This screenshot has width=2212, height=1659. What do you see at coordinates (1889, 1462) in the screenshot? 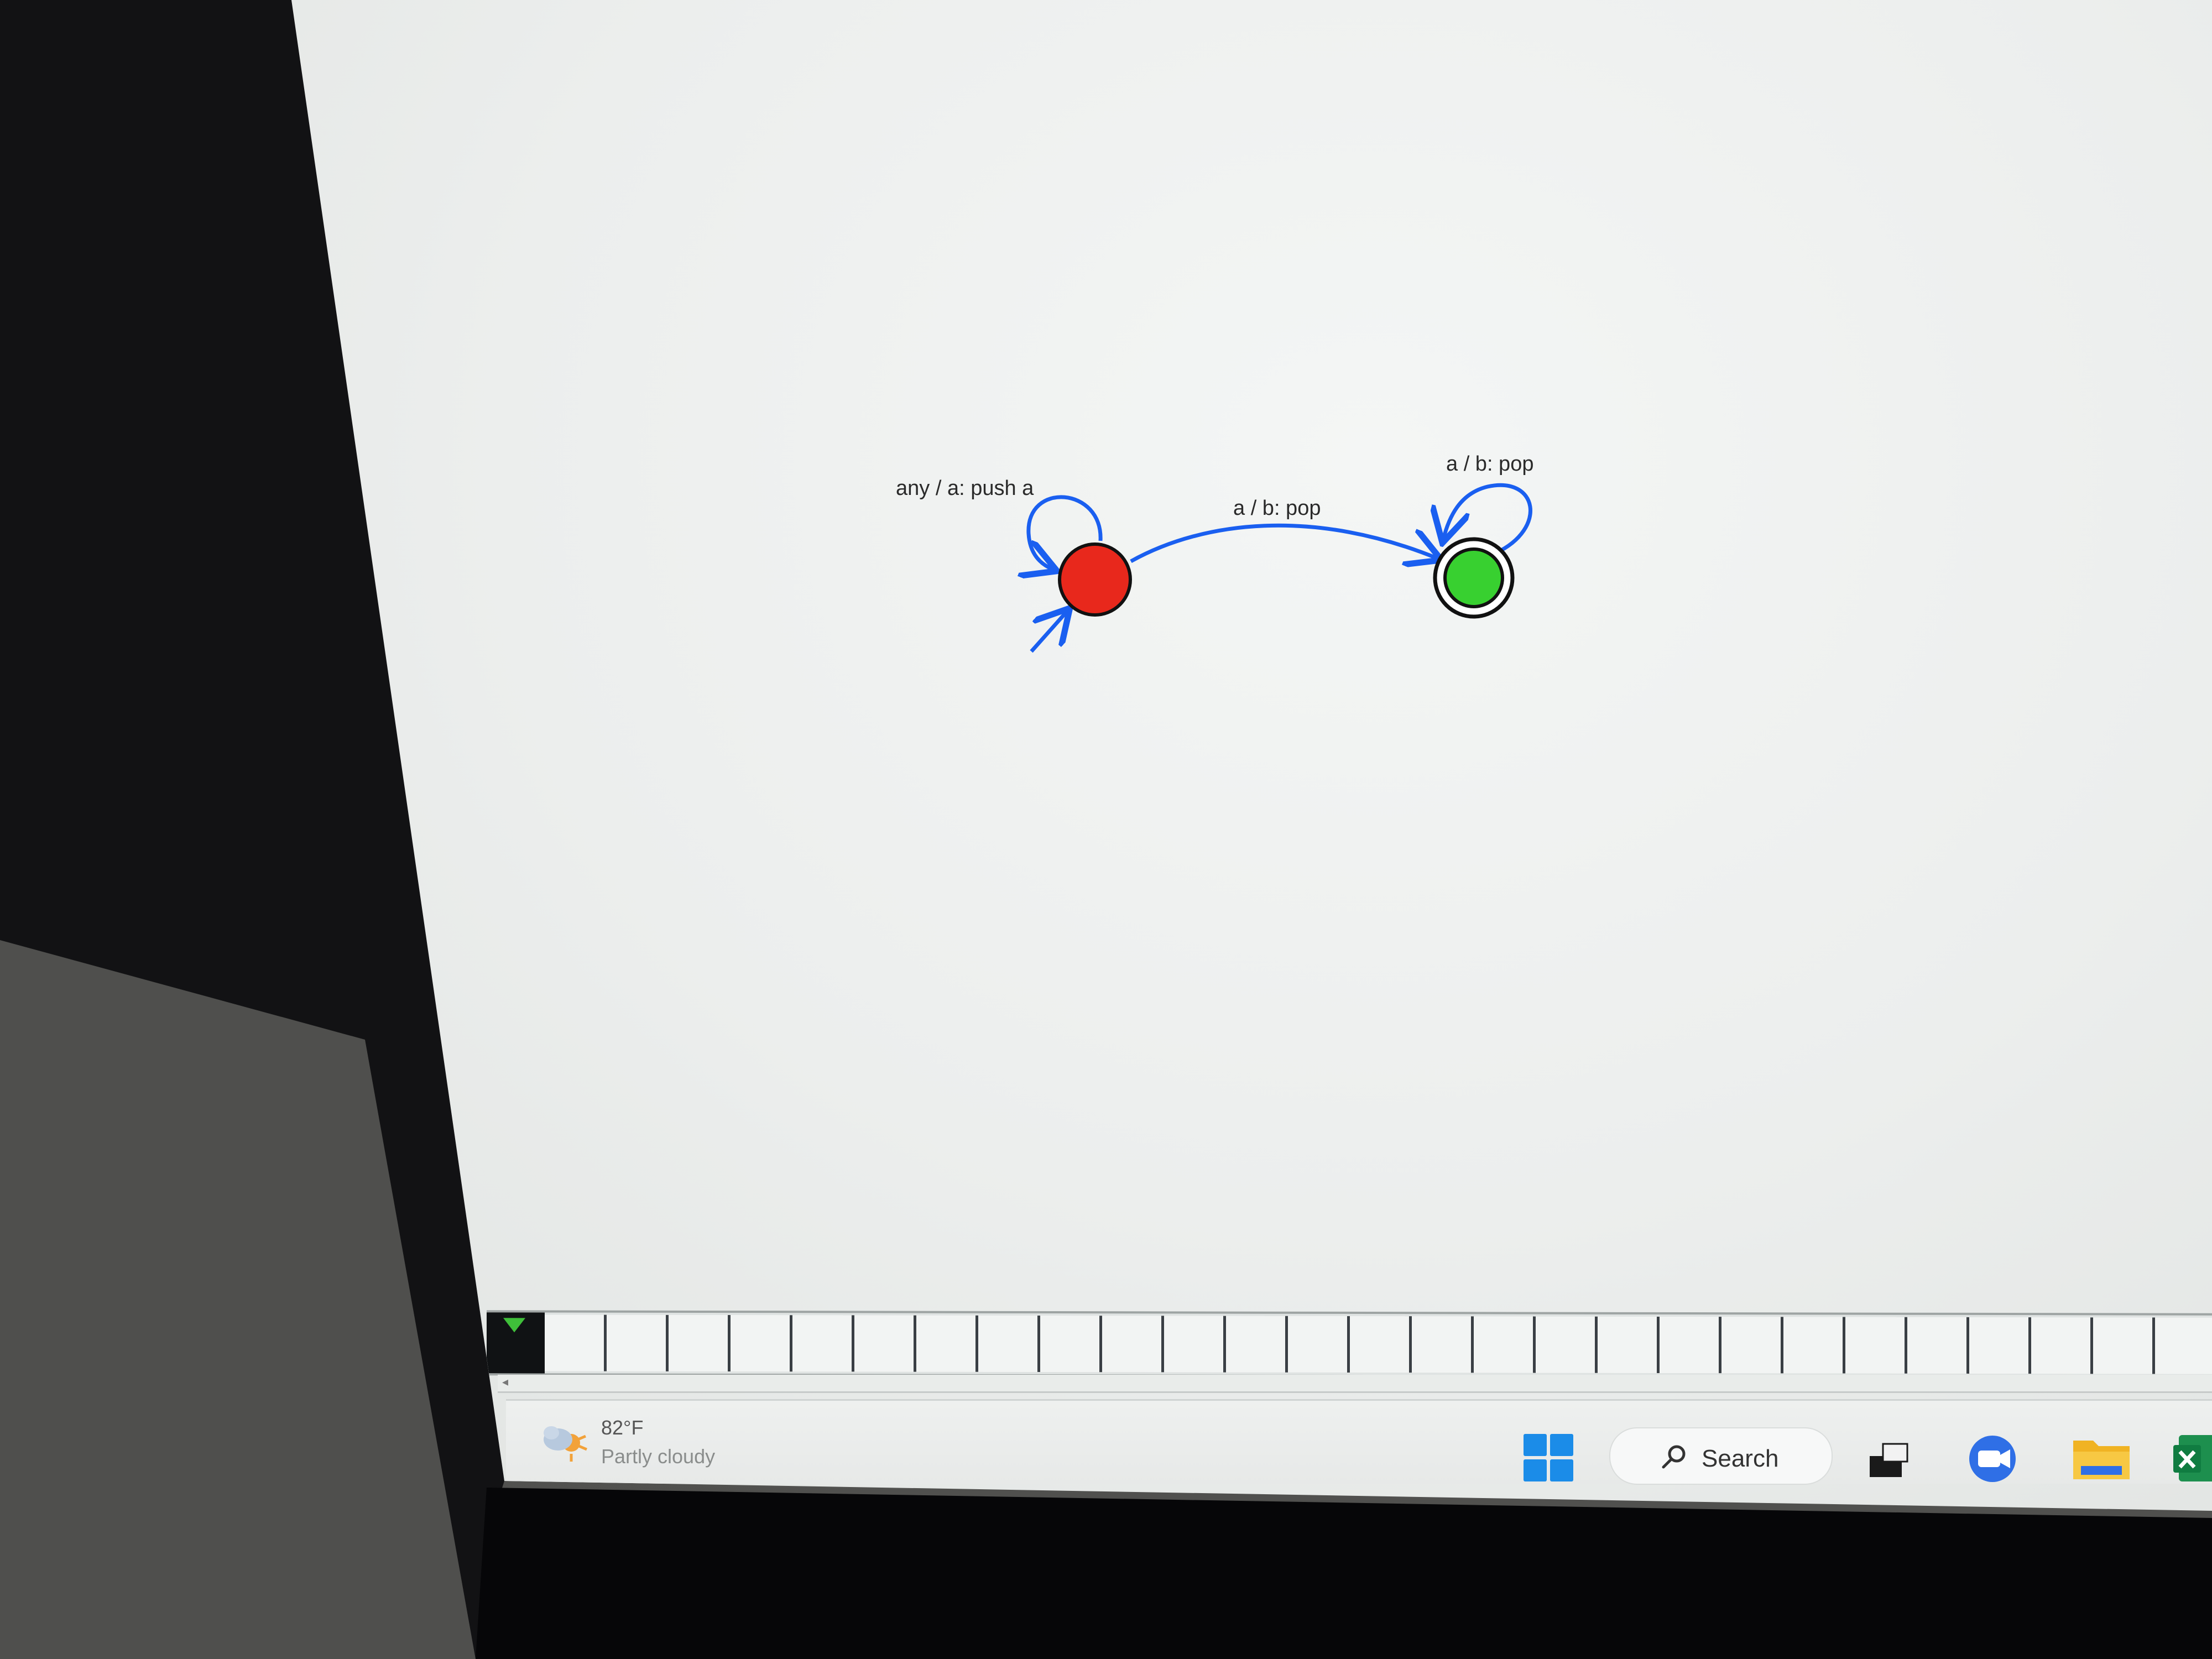
I see `task-view-icon` at bounding box center [1889, 1462].